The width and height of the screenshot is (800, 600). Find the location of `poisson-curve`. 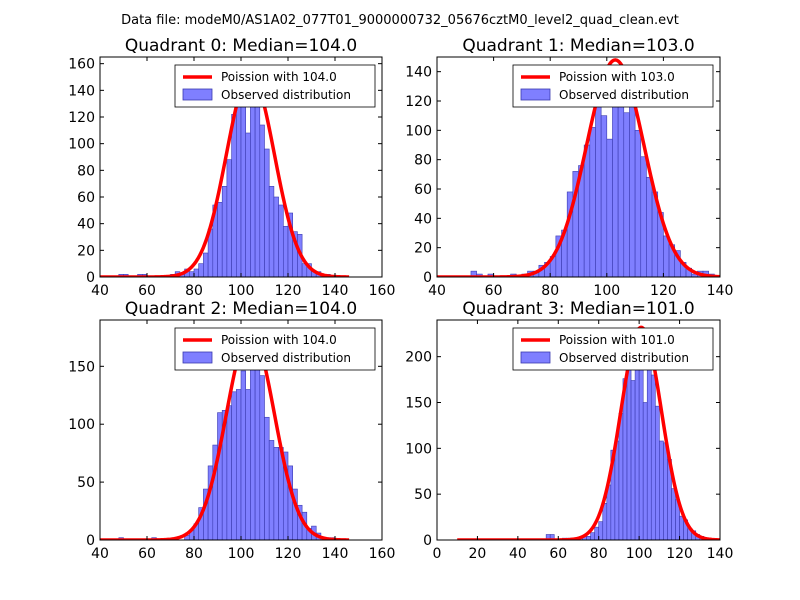

poisson-curve is located at coordinates (588, 432).